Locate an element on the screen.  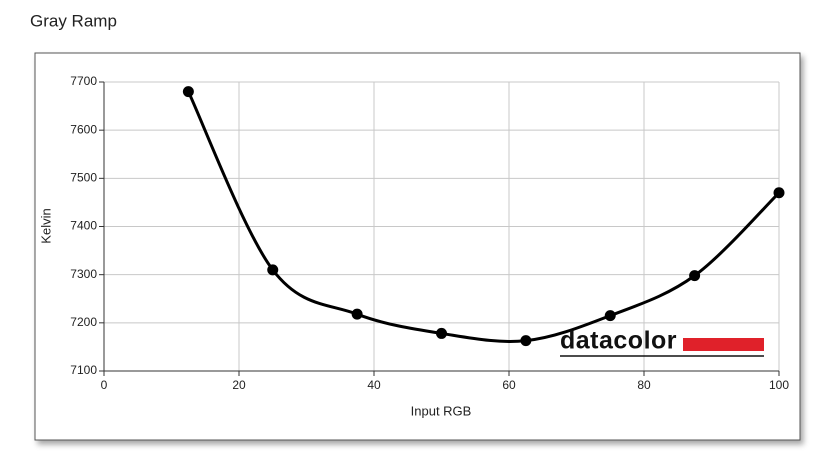
watermark-logo: datacolor is located at coordinates (662, 342).